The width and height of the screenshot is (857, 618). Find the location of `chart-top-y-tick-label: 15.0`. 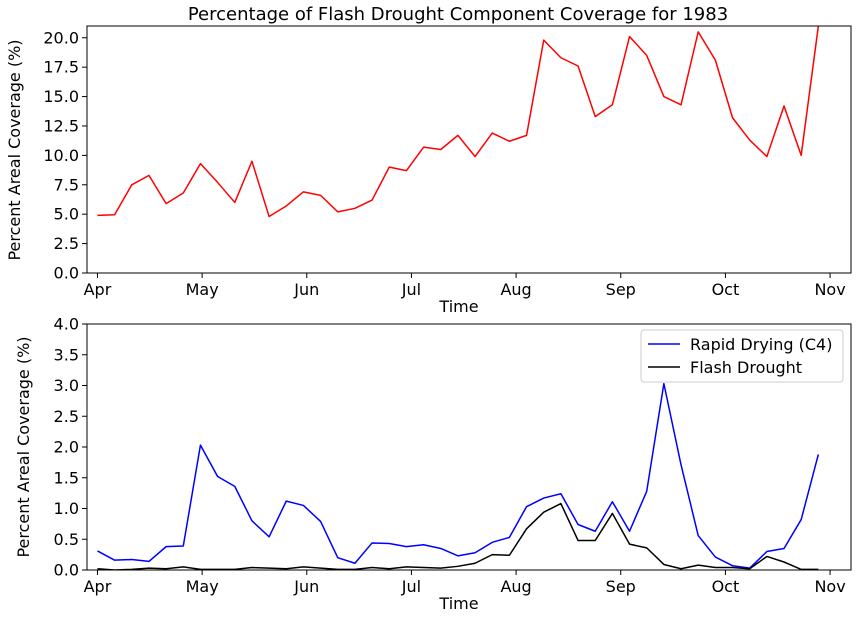

chart-top-y-tick-label: 15.0 is located at coordinates (61, 96).